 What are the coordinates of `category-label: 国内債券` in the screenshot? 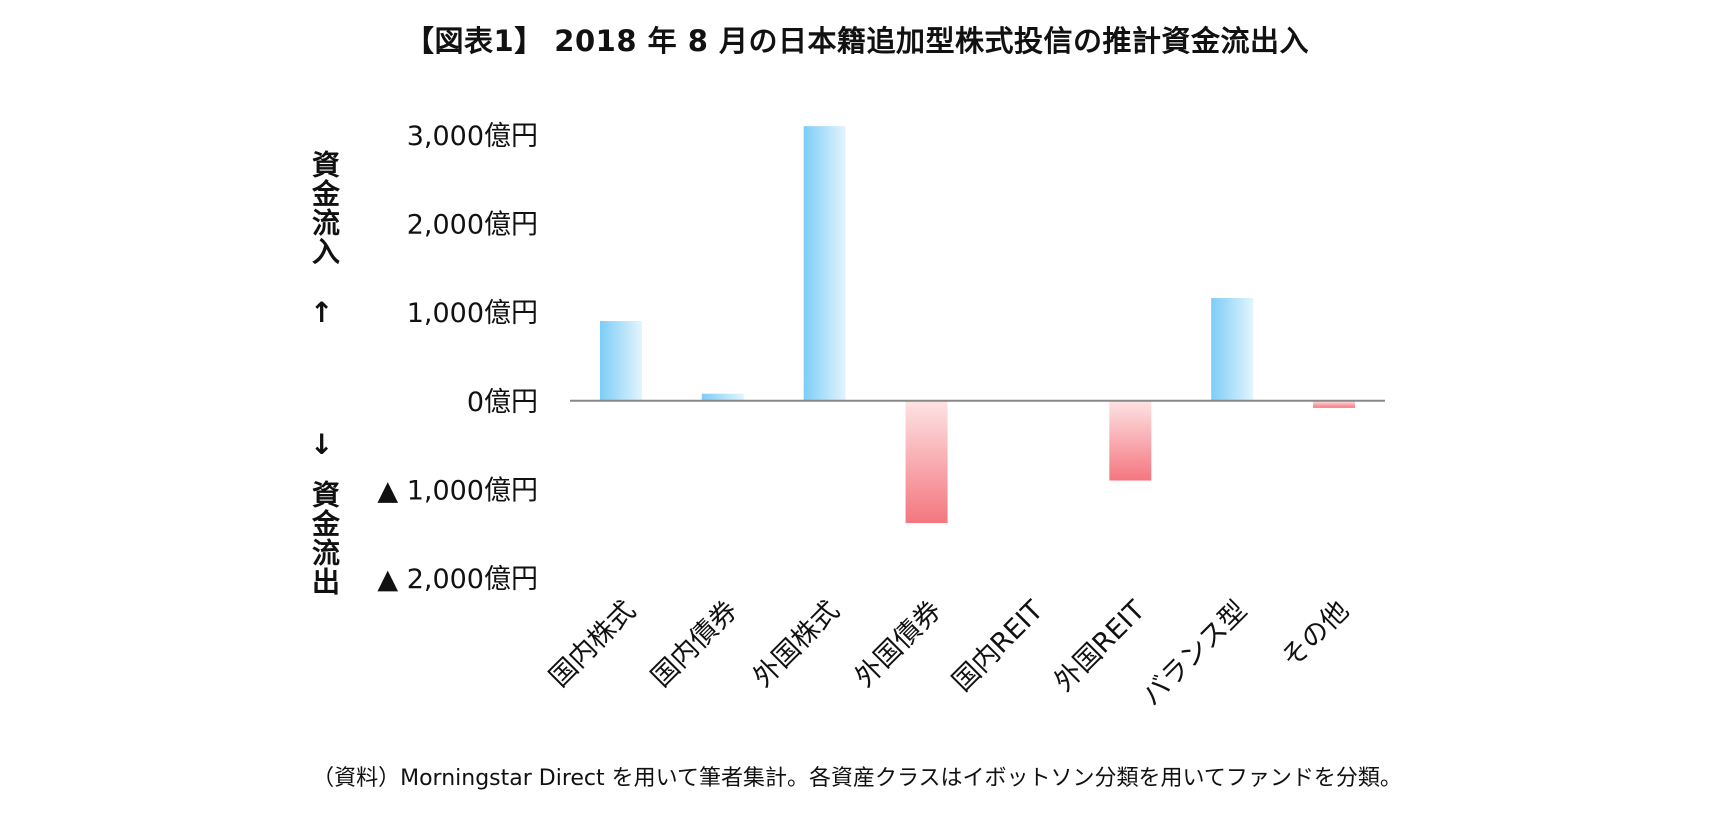 It's located at (694, 644).